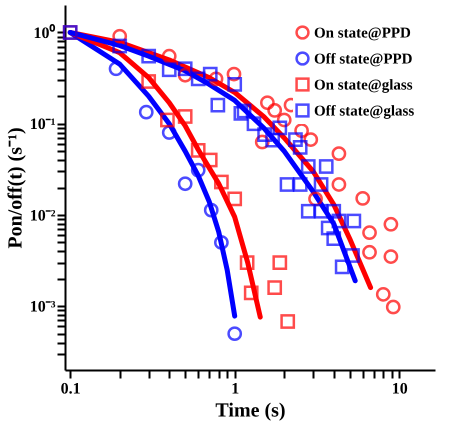  Describe the element at coordinates (43, 215) in the screenshot. I see `y-tick-label: 10⁻²` at that location.